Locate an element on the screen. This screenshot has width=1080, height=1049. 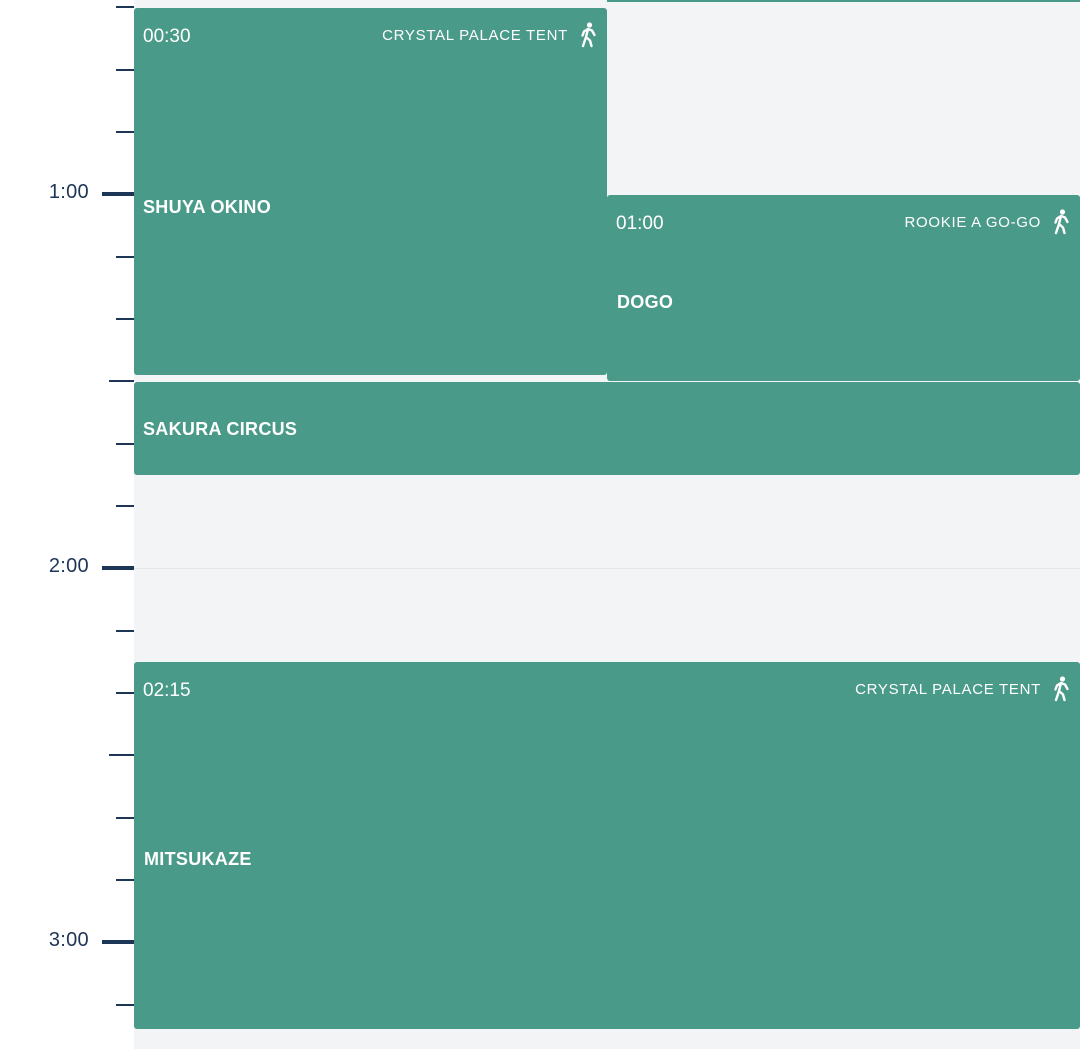
time-gutter is located at coordinates (67, 524).